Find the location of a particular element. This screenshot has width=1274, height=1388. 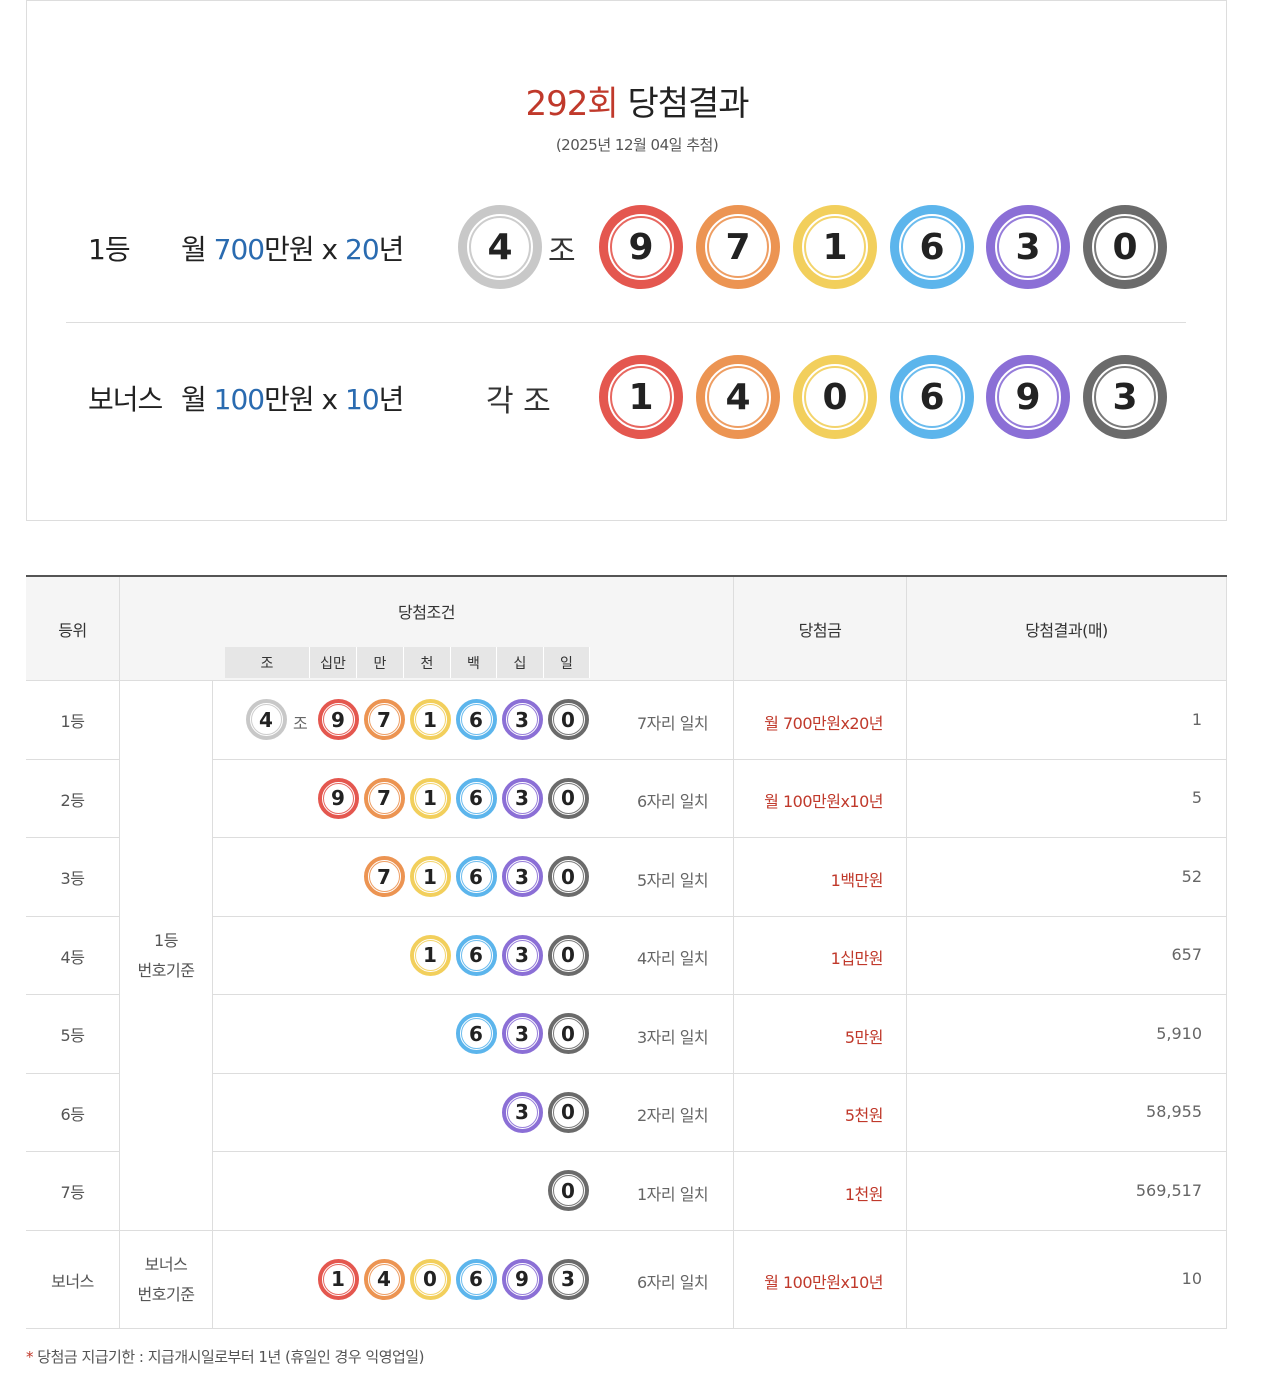

rank-cell: 2등 is located at coordinates (73, 799).